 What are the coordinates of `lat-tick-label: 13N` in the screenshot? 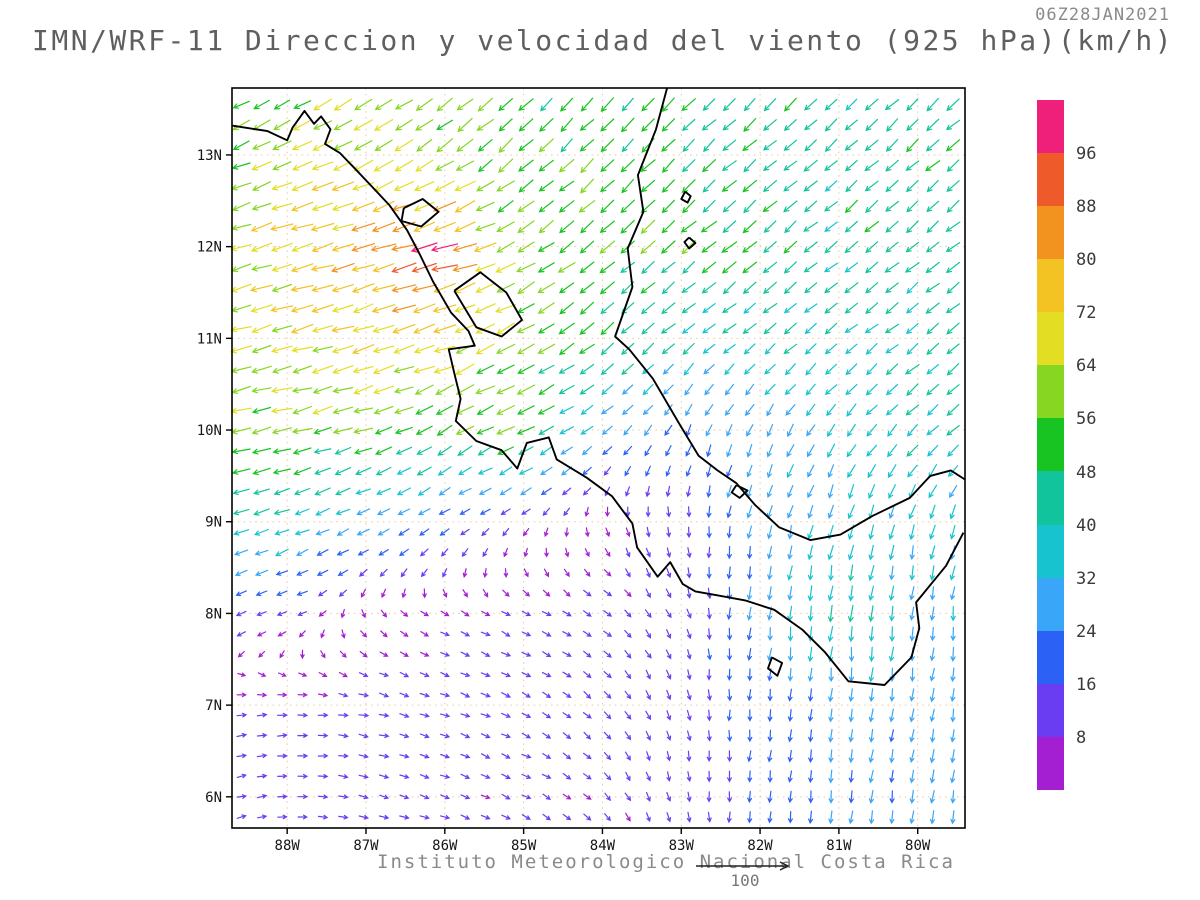 It's located at (209, 156).